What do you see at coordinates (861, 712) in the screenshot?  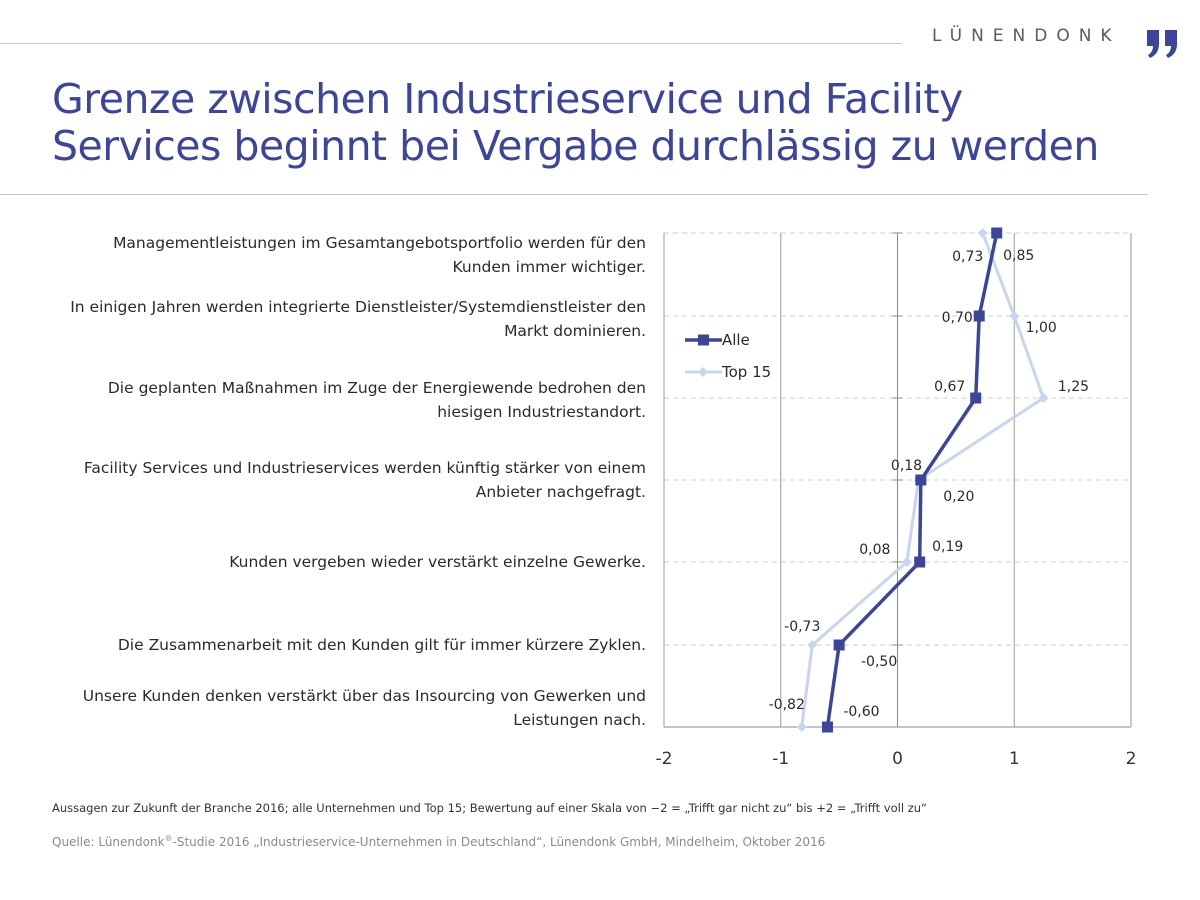 I see `data-label-alle-7: -0,60` at bounding box center [861, 712].